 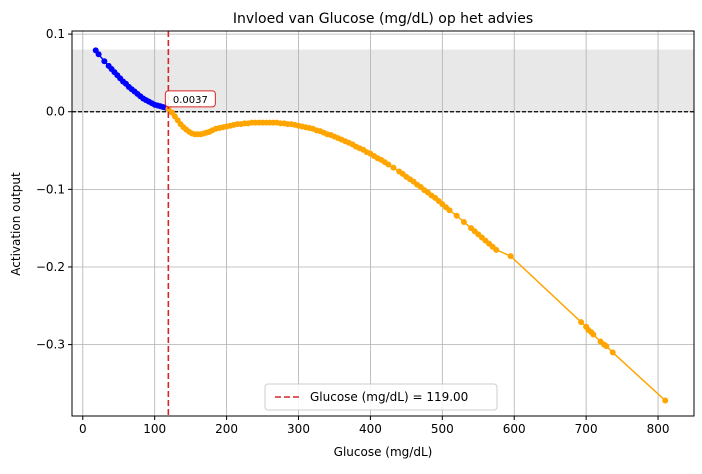 What do you see at coordinates (50, 189) in the screenshot?
I see `y-tick-label: −0.1` at bounding box center [50, 189].